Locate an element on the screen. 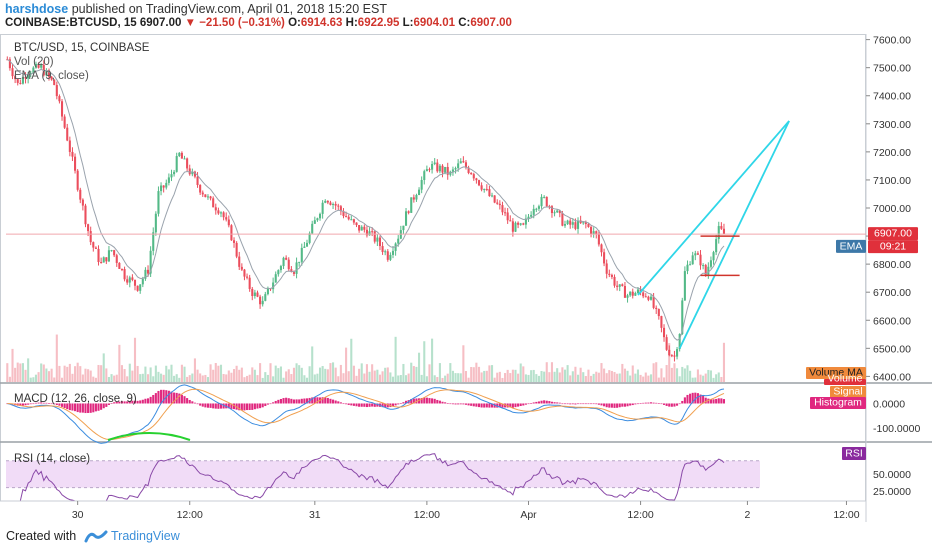 Image resolution: width=932 pixels, height=550 pixels. last-price-badge-bg is located at coordinates (893, 234).